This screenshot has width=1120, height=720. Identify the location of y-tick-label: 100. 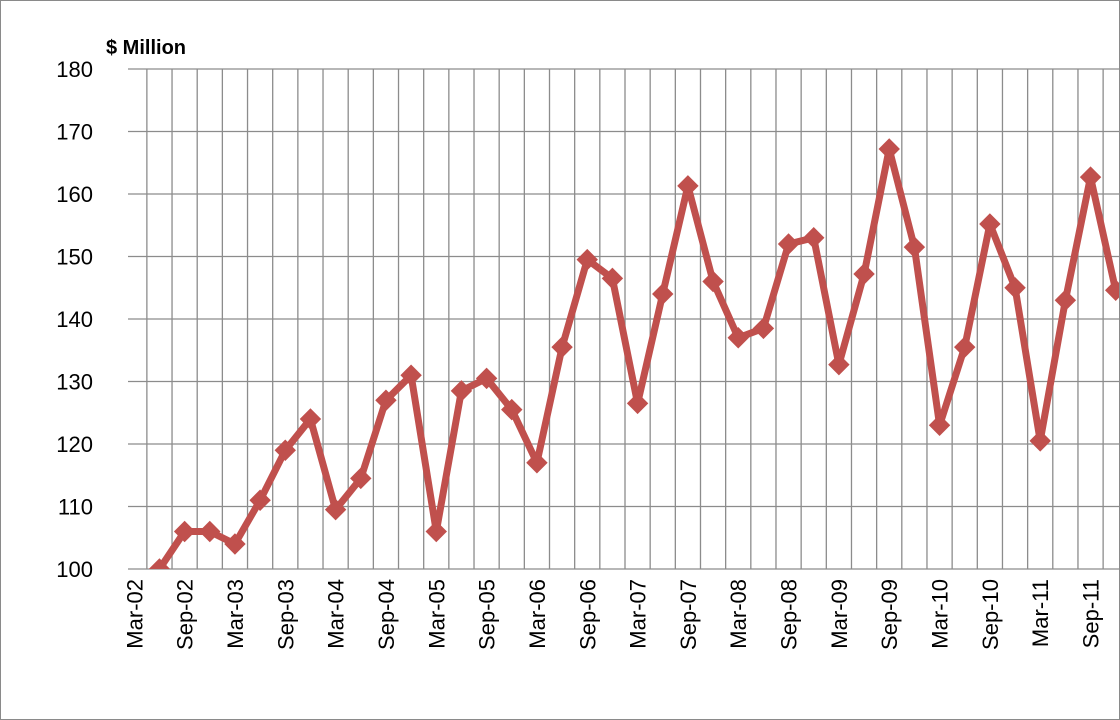
(74, 569).